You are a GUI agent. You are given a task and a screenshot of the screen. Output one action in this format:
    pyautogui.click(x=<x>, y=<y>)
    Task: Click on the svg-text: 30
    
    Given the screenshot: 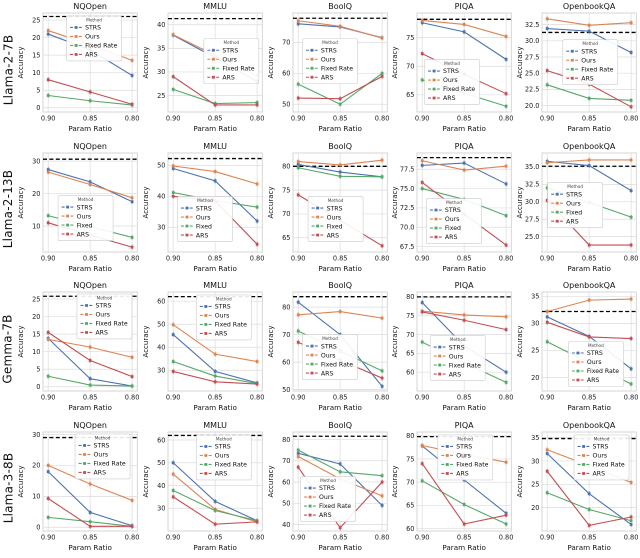 What is the action you would take?
    pyautogui.click(x=161, y=227)
    